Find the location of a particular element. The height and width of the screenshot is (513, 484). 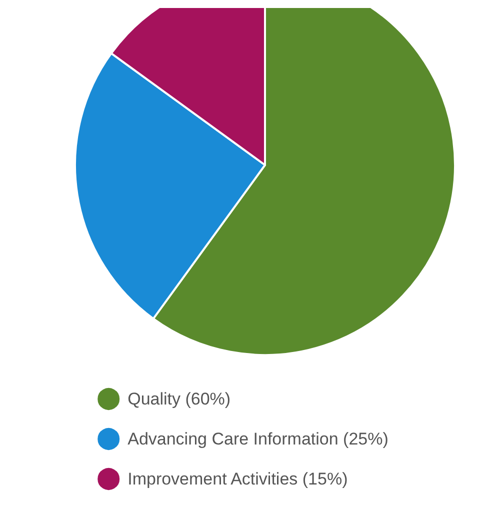

legend-label: Advancing Care Information (25%) is located at coordinates (258, 439).